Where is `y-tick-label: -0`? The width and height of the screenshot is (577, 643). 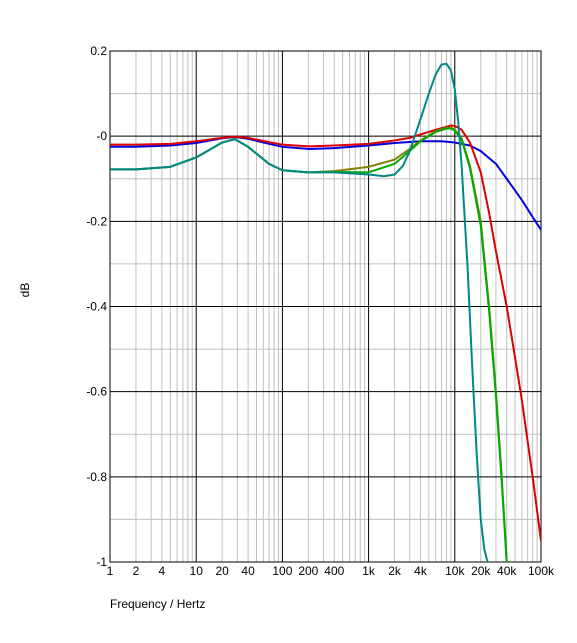 y-tick-label: -0 is located at coordinates (101, 136).